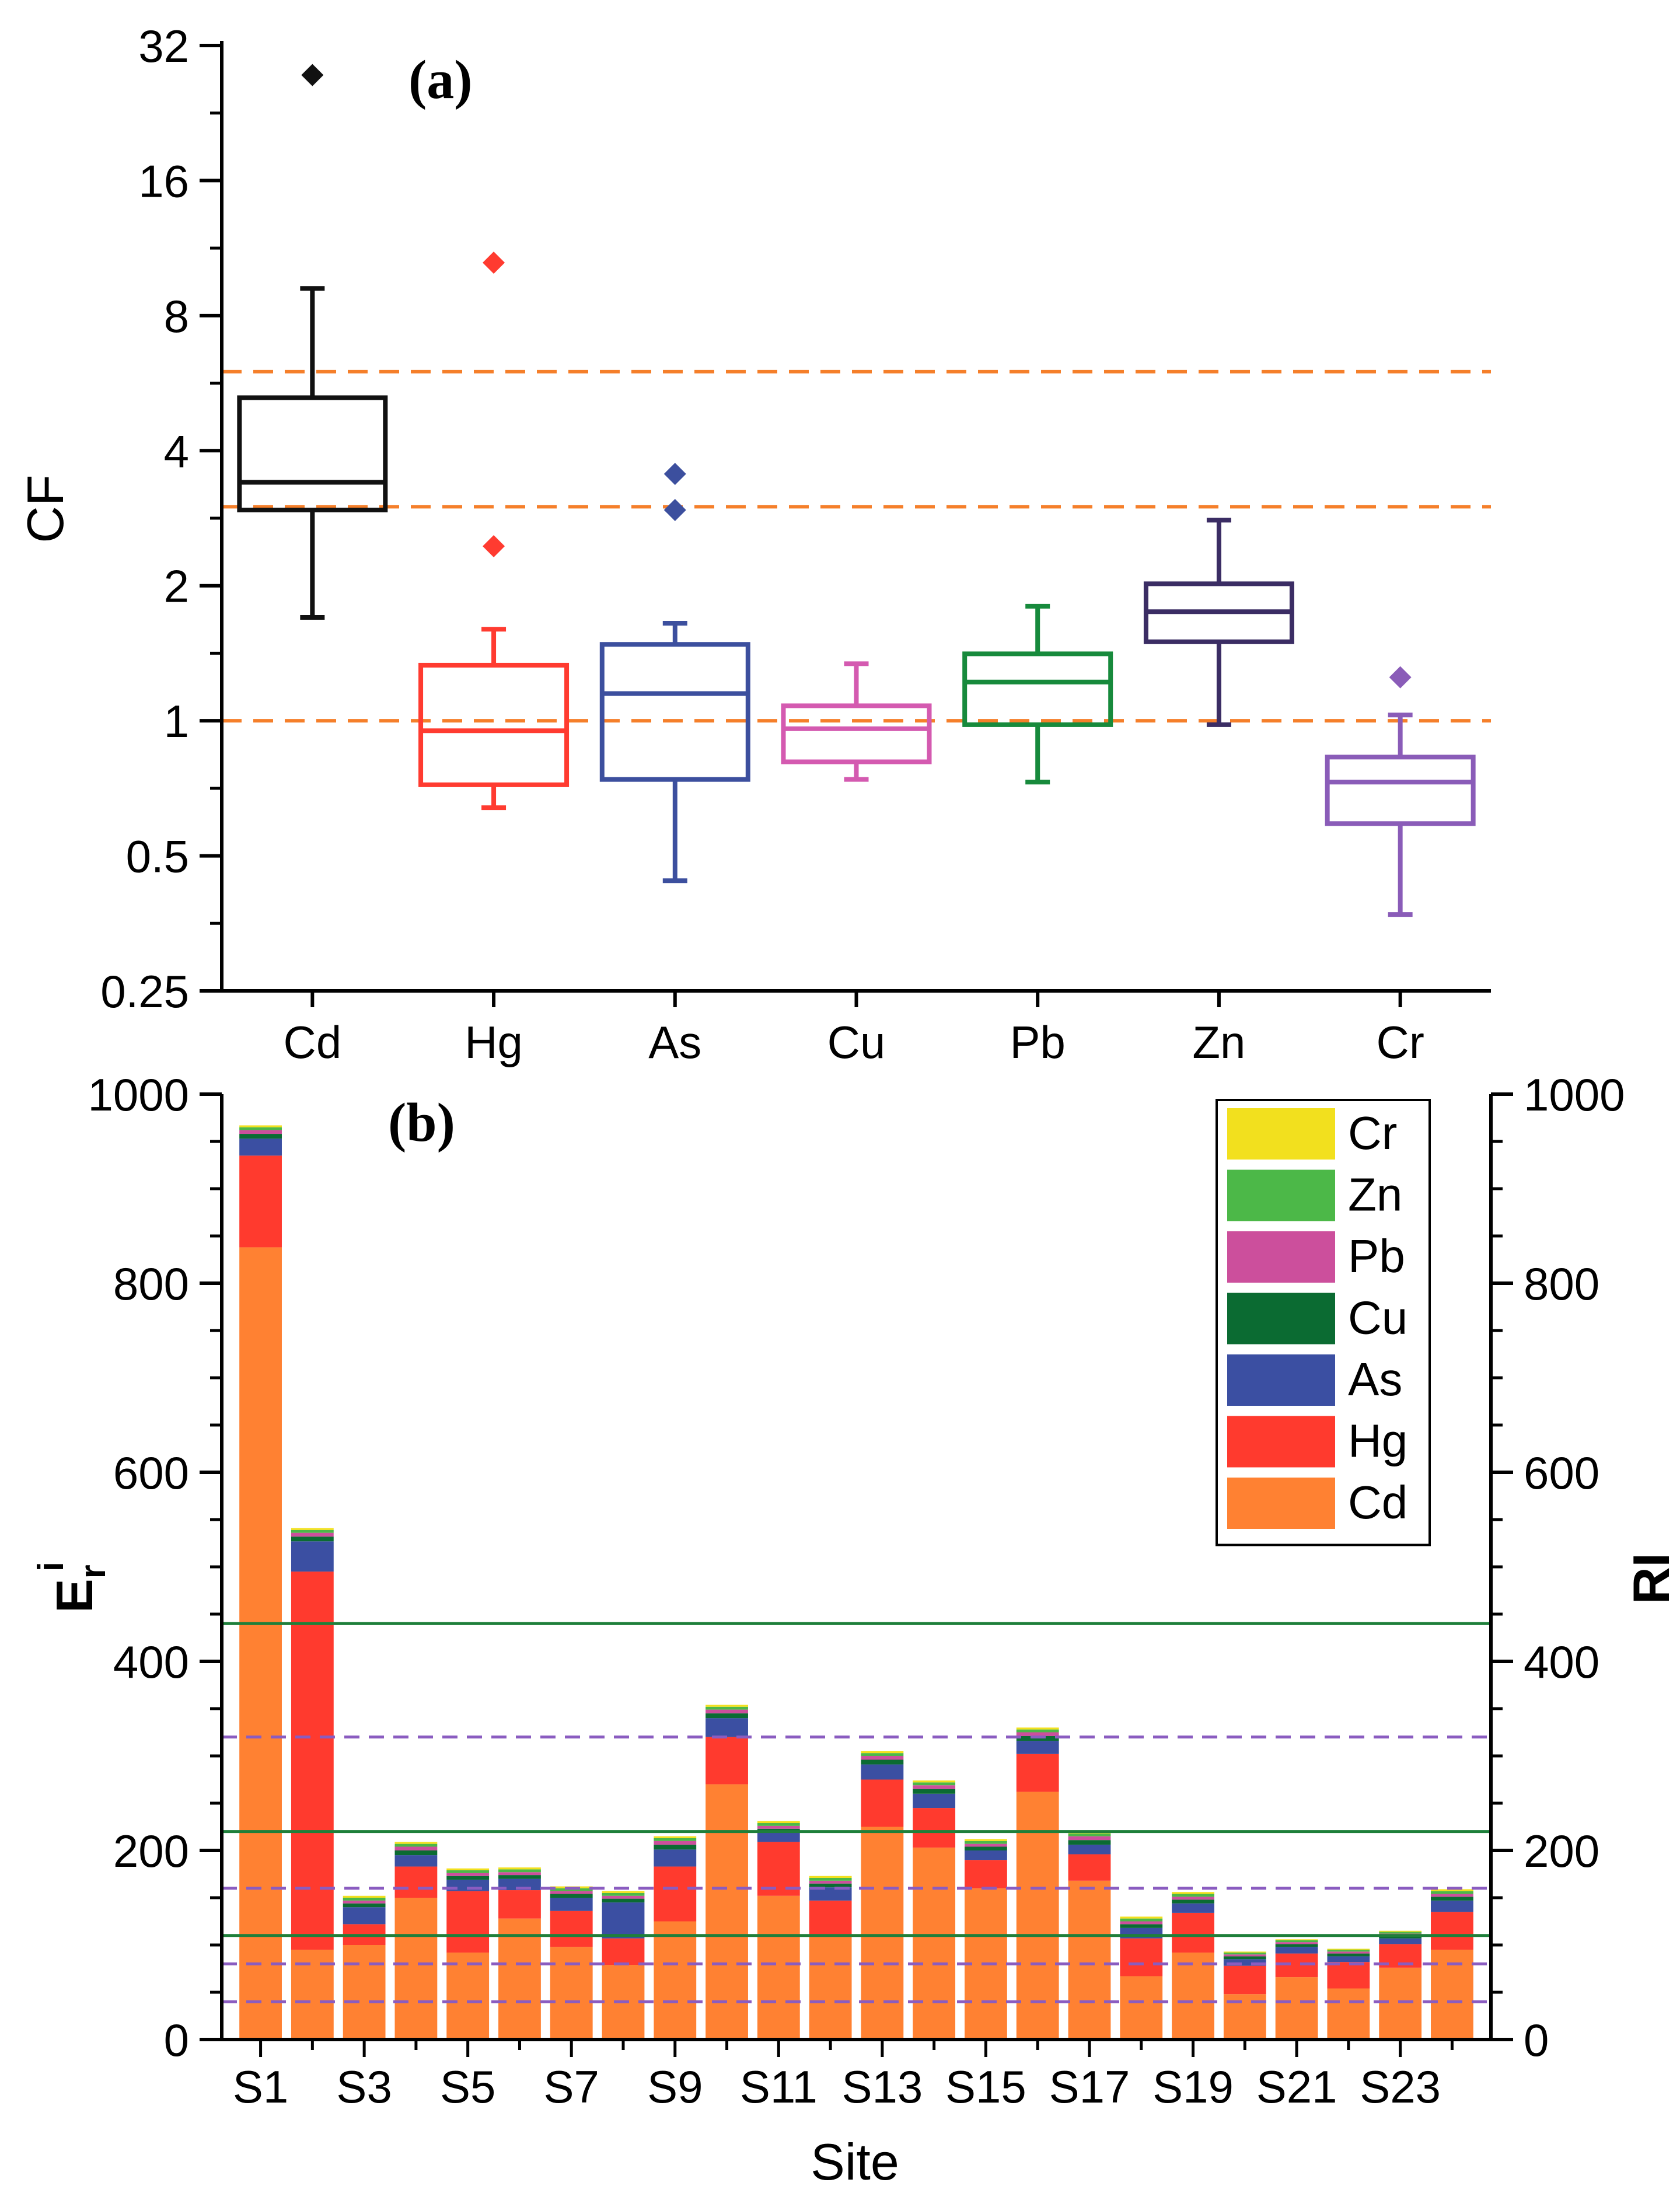 The height and width of the screenshot is (2200, 1680). What do you see at coordinates (51, 1567) in the screenshot?
I see `b-y-axis-title-sup: i` at bounding box center [51, 1567].